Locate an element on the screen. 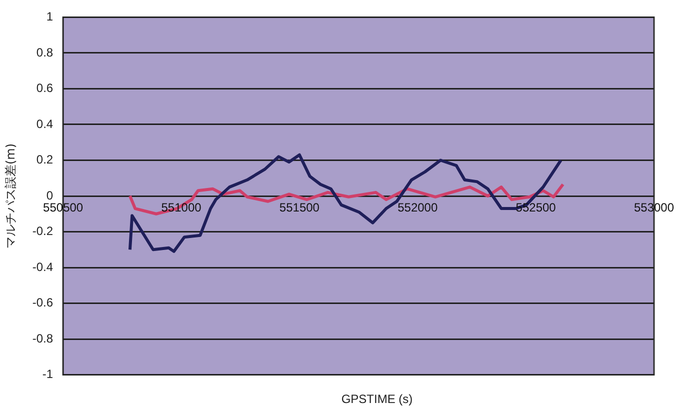 The height and width of the screenshot is (419, 684). y-tick-label: 0.8 is located at coordinates (45, 52).